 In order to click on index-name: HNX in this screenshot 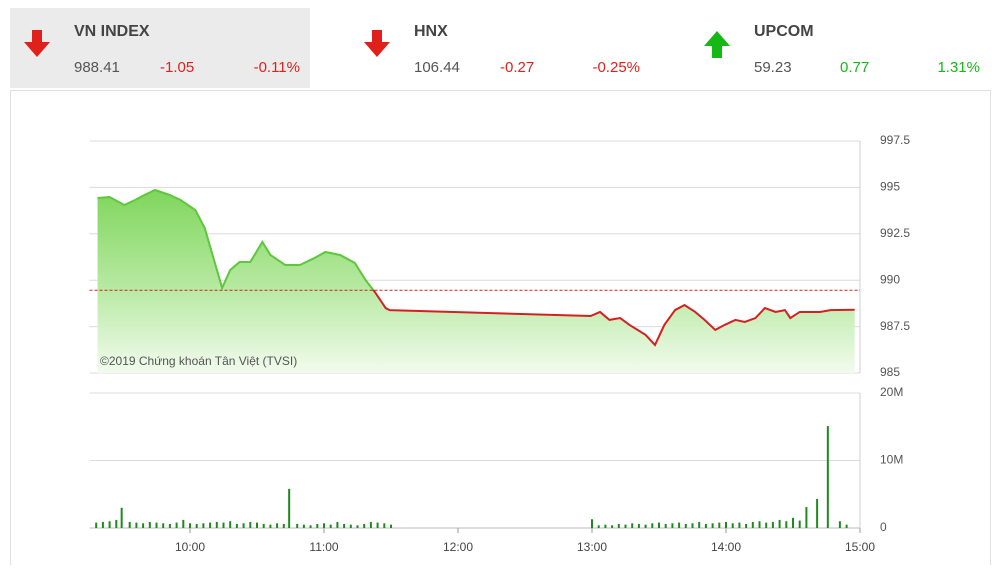, I will do `click(431, 31)`.